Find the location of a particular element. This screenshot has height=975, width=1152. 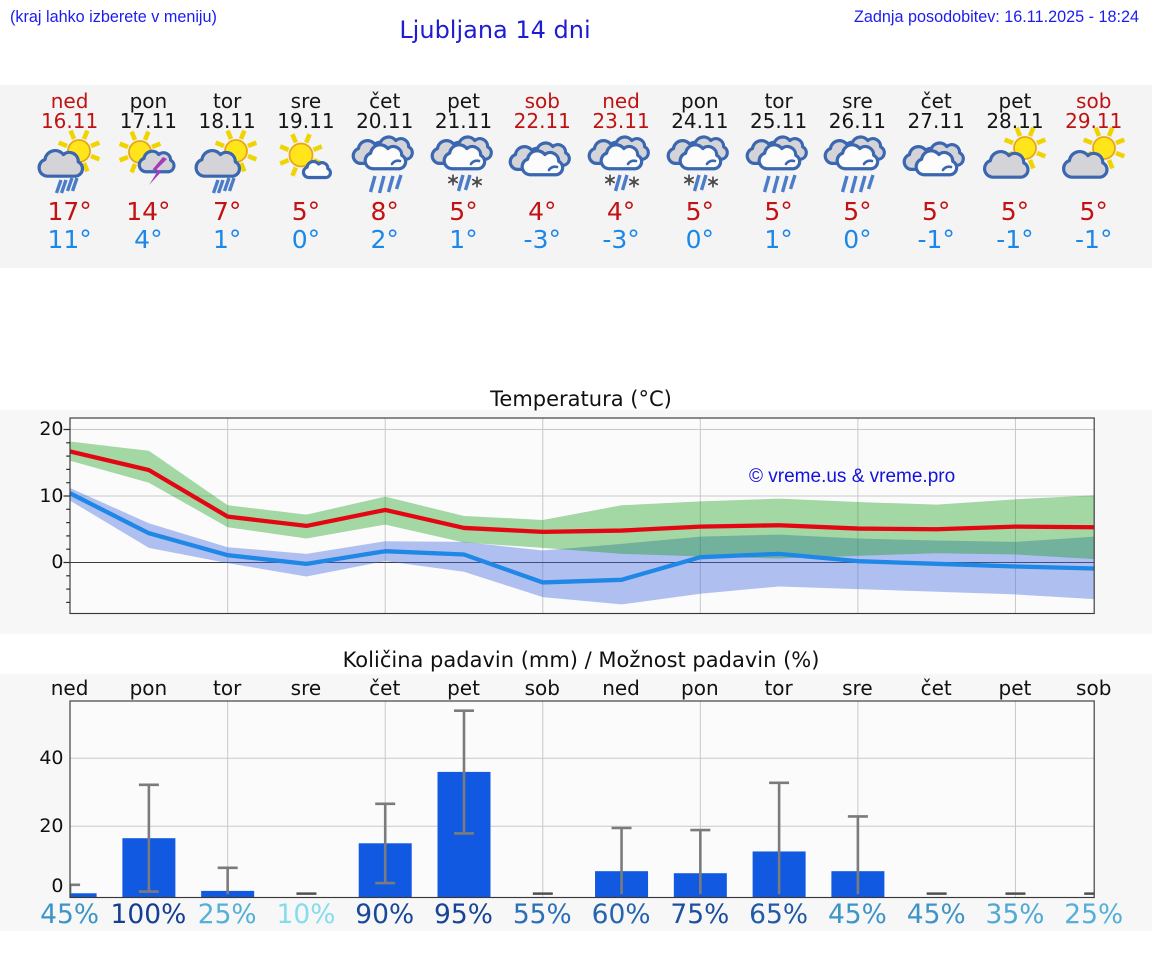

day-column-16.11: ned 16.11 17° 11° is located at coordinates (69, 176).